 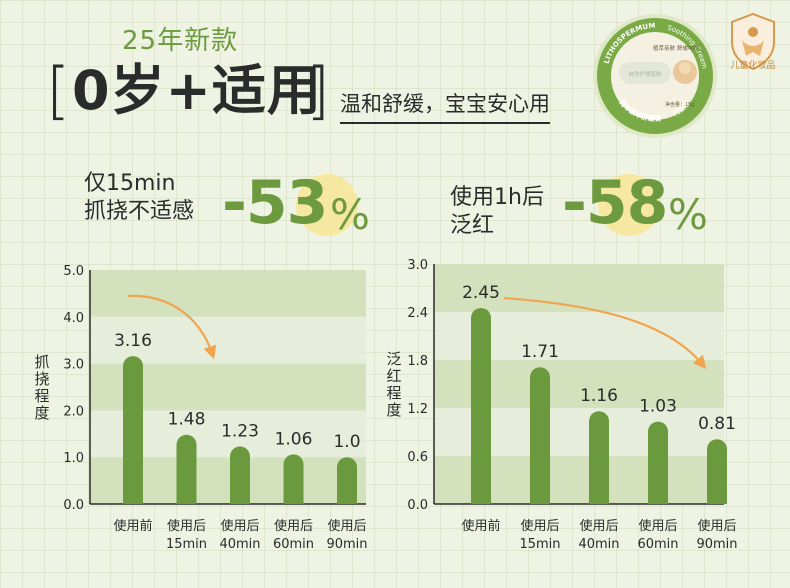 I want to click on y-axis-label: 泛, so click(x=393, y=359).